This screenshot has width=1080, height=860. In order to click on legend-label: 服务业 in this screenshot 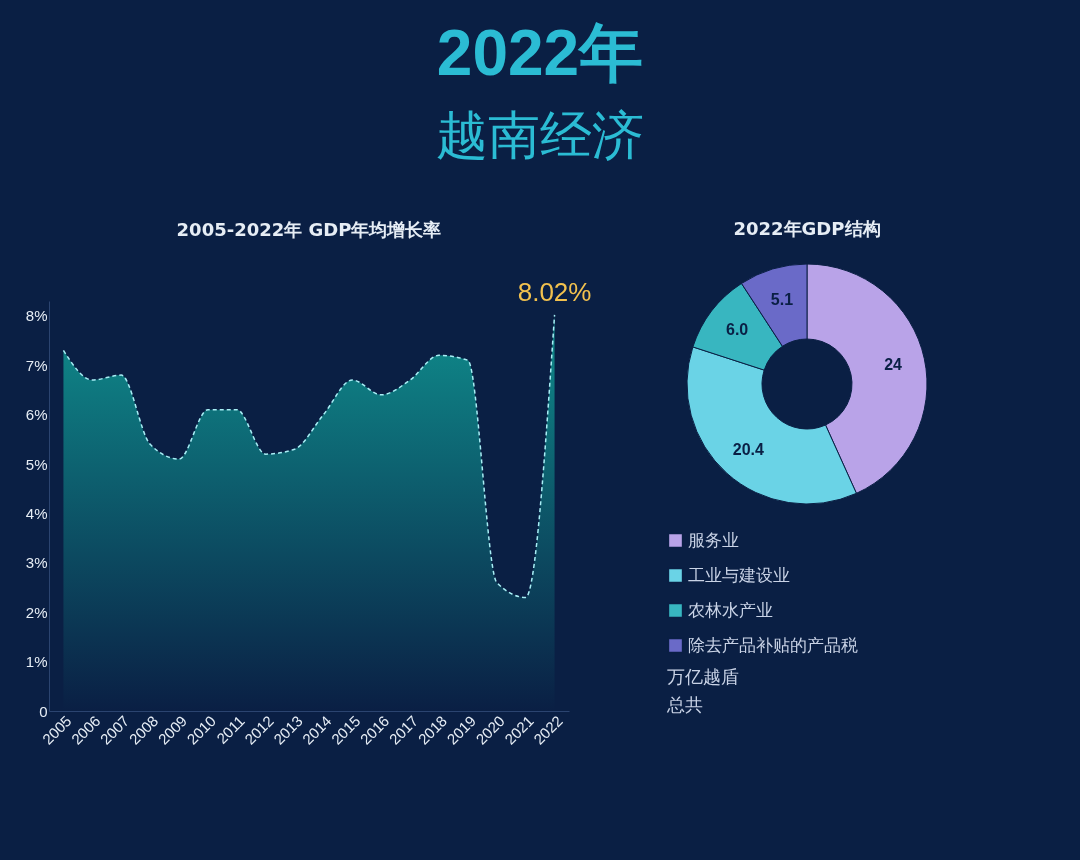, I will do `click(713, 539)`.